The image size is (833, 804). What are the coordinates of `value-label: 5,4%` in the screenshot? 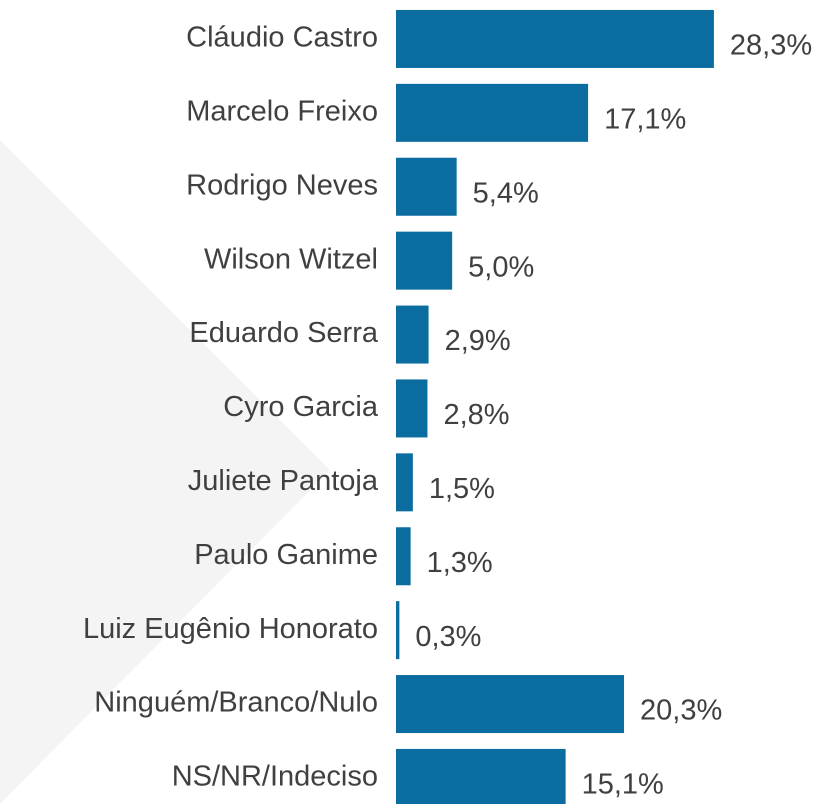 It's located at (506, 193).